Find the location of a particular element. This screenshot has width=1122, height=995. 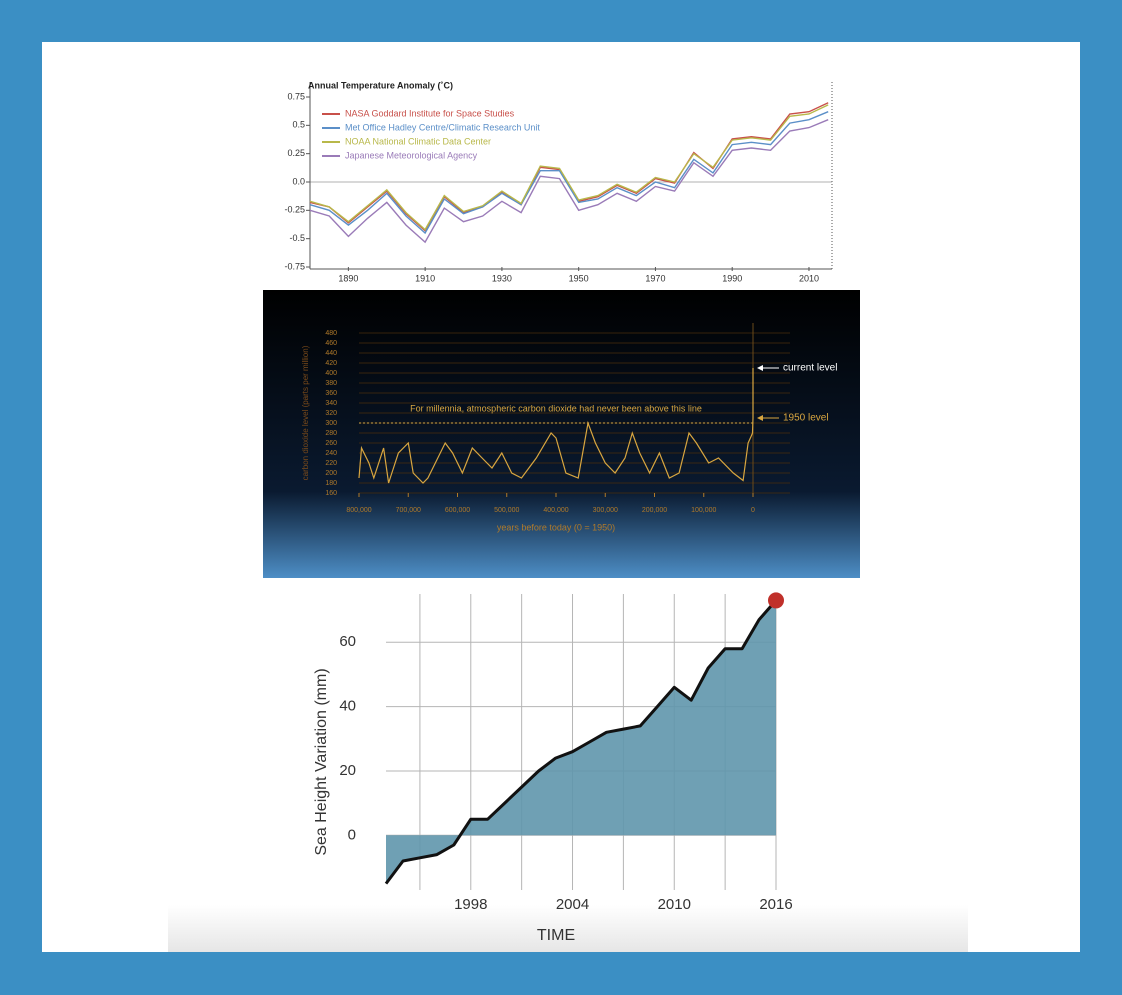

annotation: current level is located at coordinates (810, 368).